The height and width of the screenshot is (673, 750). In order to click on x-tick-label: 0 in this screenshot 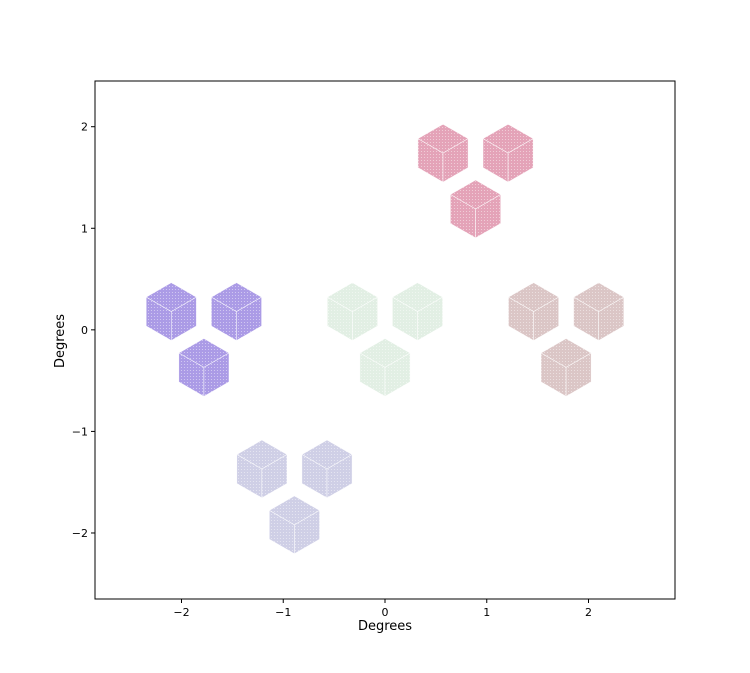, I will do `click(385, 612)`.